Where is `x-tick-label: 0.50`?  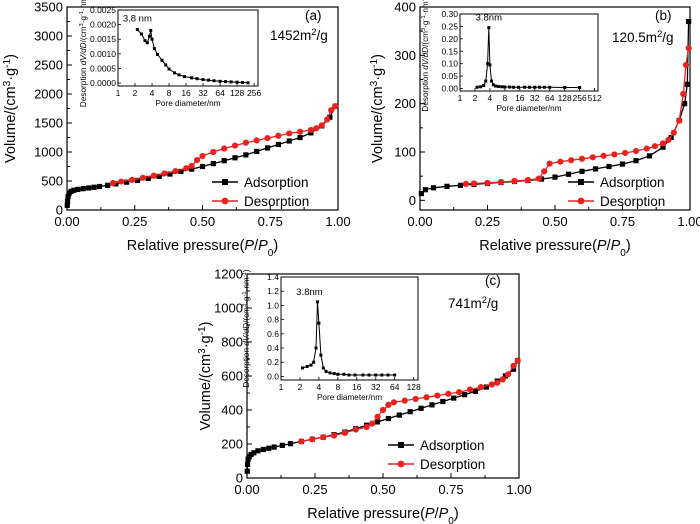
x-tick-label: 0.50 is located at coordinates (382, 489).